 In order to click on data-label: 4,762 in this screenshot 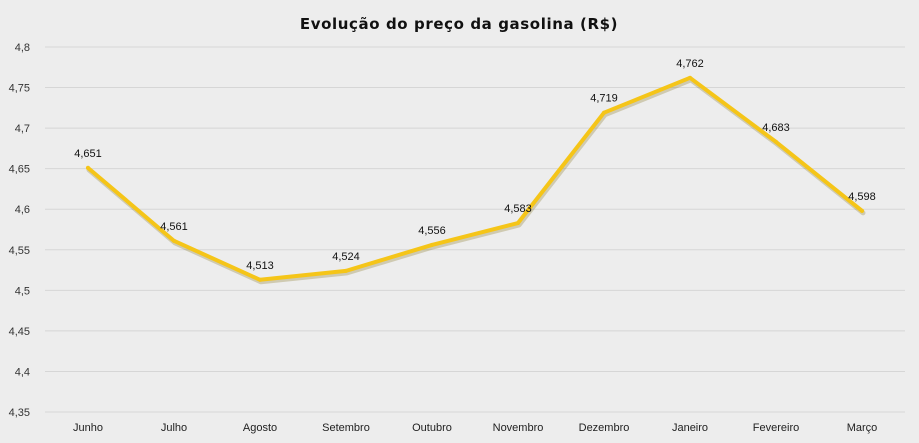, I will do `click(690, 64)`.